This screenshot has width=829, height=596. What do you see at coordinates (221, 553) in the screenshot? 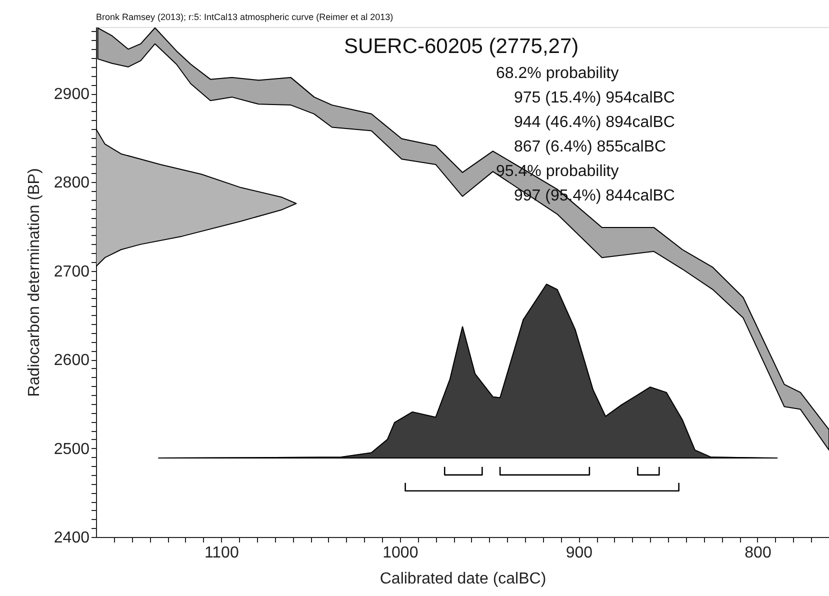
I see `x-tick-label: 1100` at bounding box center [221, 553].